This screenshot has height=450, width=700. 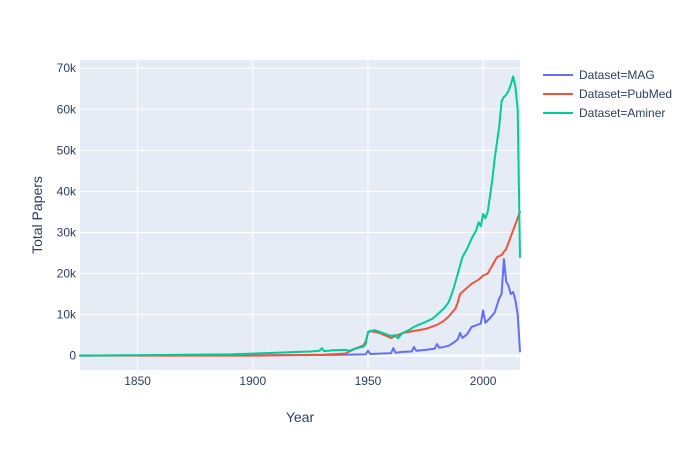 I want to click on y-tick-label: 50k, so click(x=67, y=150).